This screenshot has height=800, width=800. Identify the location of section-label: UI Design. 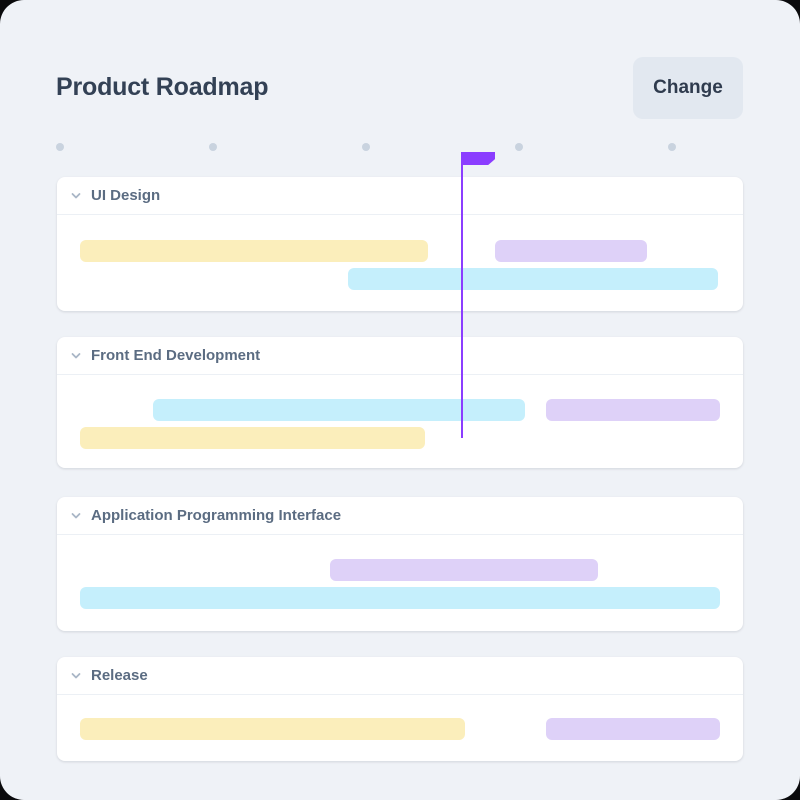
(126, 195).